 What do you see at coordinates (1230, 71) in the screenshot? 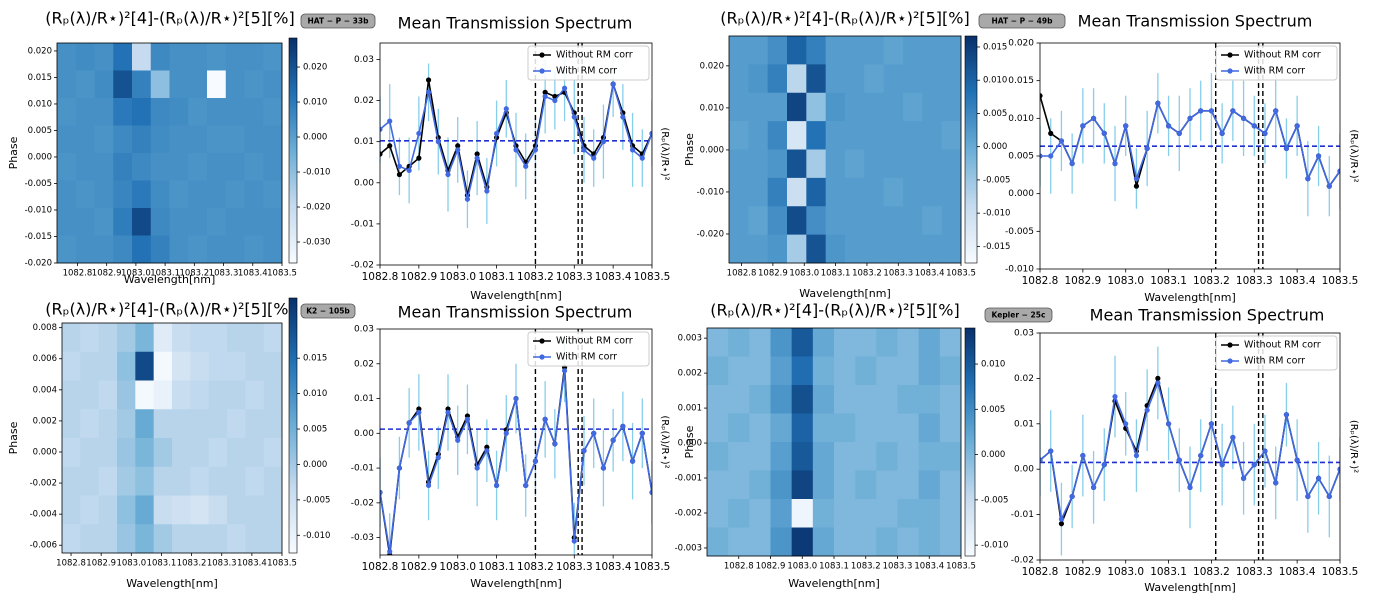
I see `legend-marker` at bounding box center [1230, 71].